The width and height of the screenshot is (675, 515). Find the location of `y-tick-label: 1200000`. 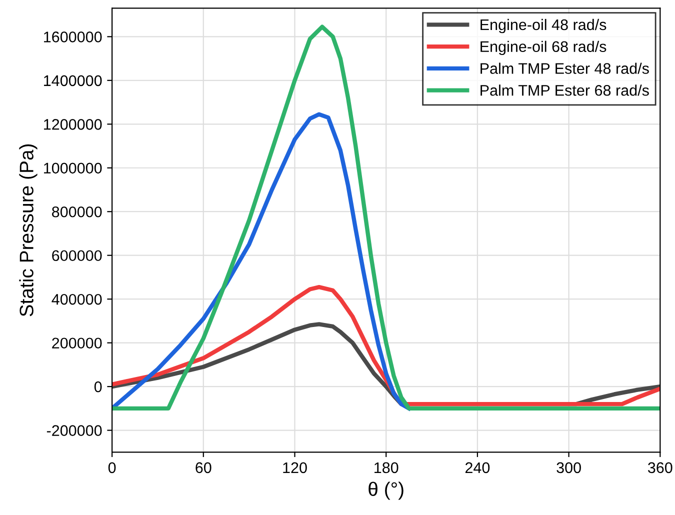

y-tick-label: 1200000 is located at coordinates (73, 124).